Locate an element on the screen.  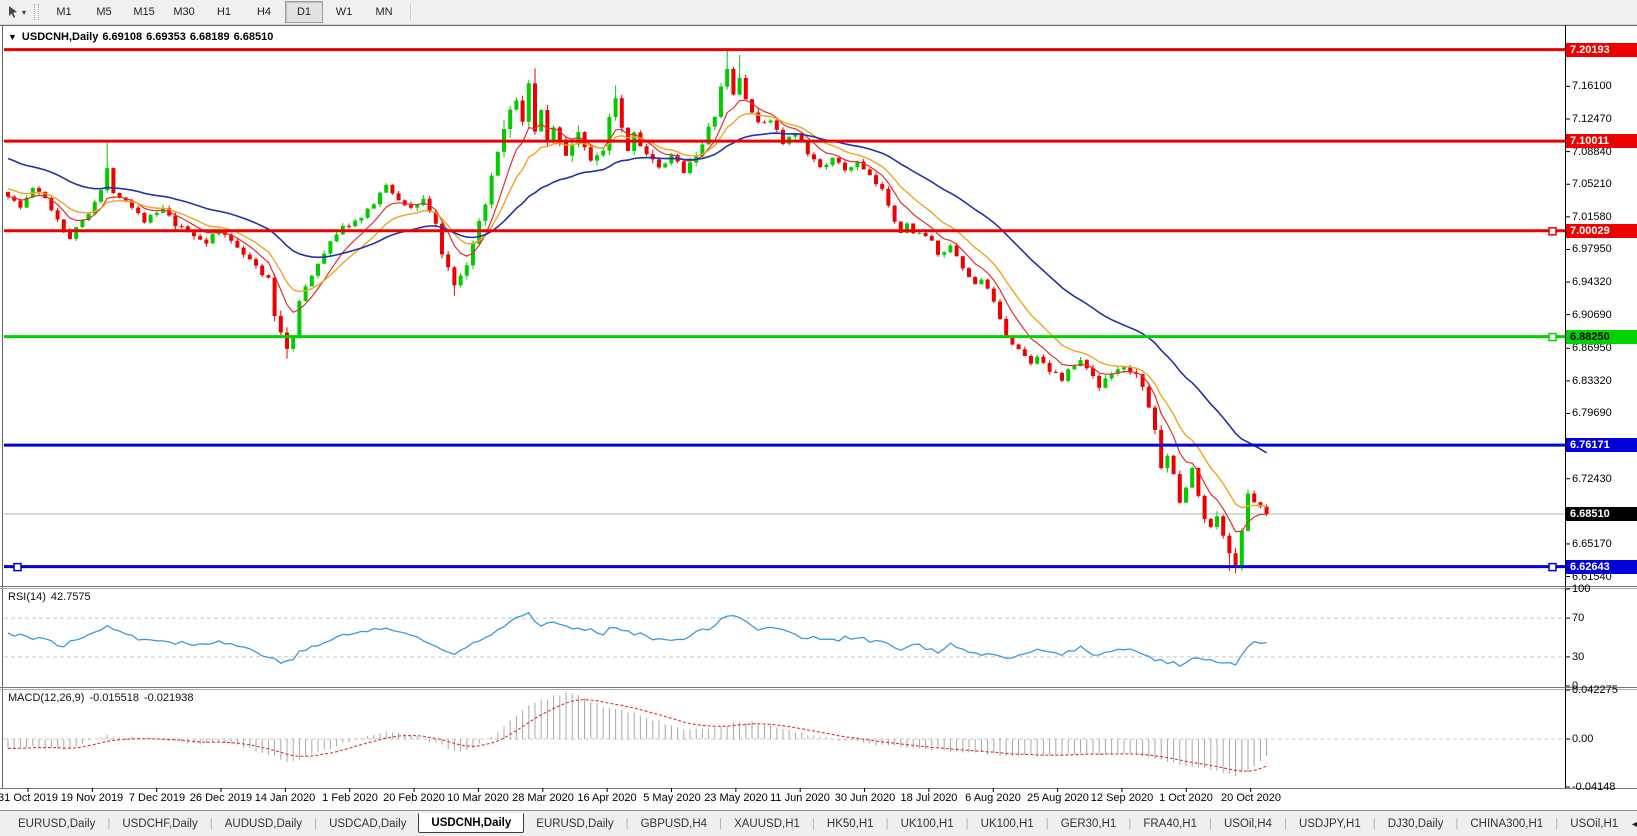
timeframe-button-m1: M1 is located at coordinates (64, 12).